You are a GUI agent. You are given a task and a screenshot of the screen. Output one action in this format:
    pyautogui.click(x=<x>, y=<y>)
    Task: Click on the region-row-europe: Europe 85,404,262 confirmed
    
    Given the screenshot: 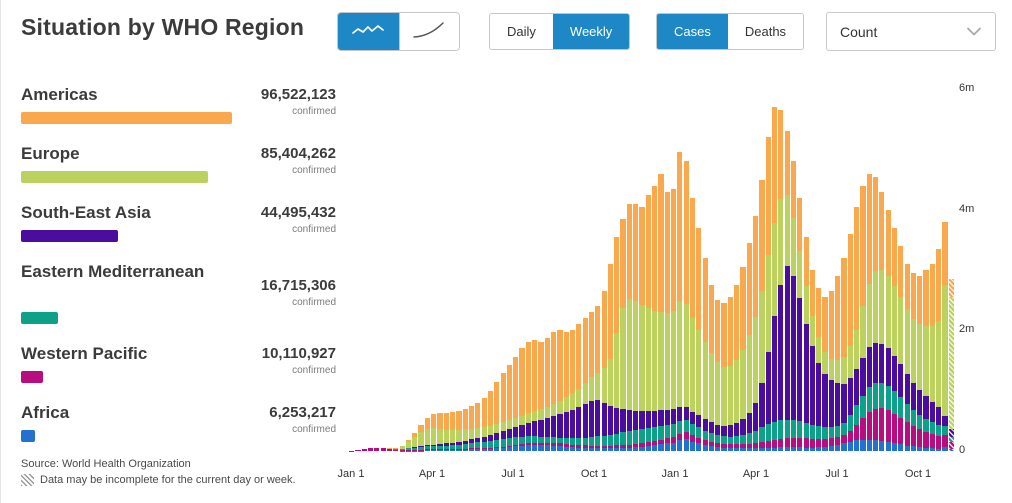 What is the action you would take?
    pyautogui.click(x=178, y=163)
    